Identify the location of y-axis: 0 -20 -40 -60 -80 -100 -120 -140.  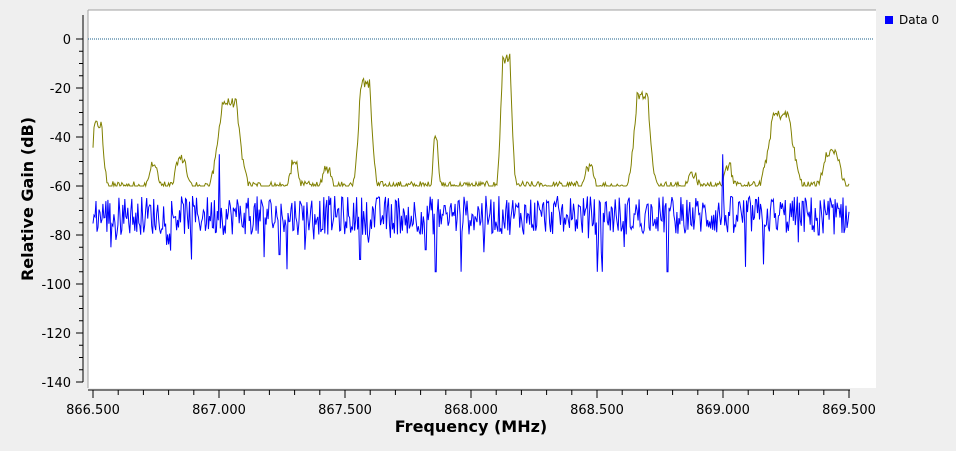
(62, 203).